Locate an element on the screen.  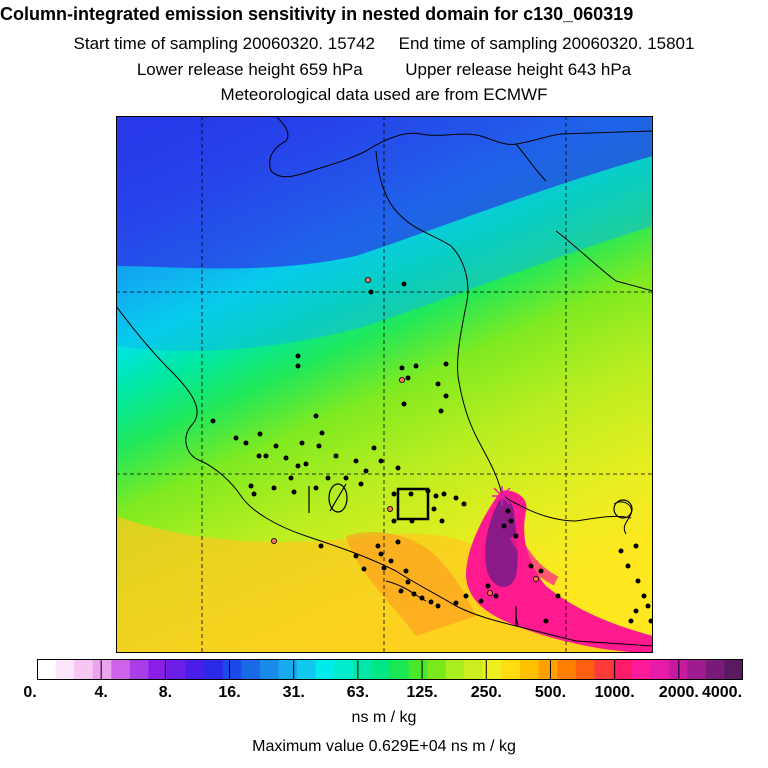
colorbar-tick-label: 2000. is located at coordinates (678, 692).